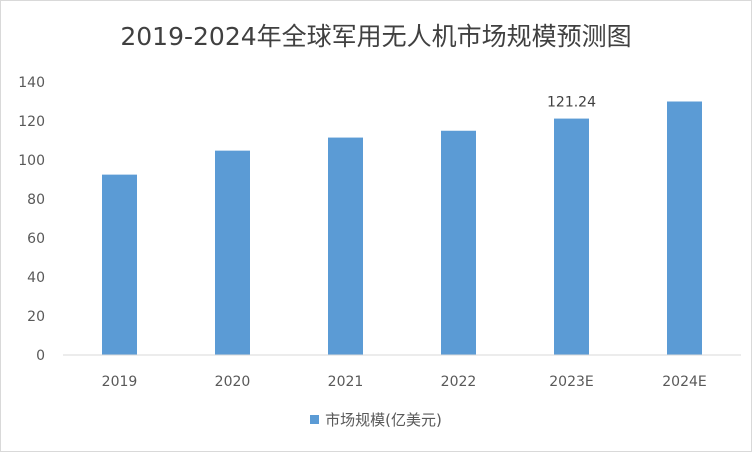  What do you see at coordinates (120, 382) in the screenshot?
I see `x-tick-label: 2019` at bounding box center [120, 382].